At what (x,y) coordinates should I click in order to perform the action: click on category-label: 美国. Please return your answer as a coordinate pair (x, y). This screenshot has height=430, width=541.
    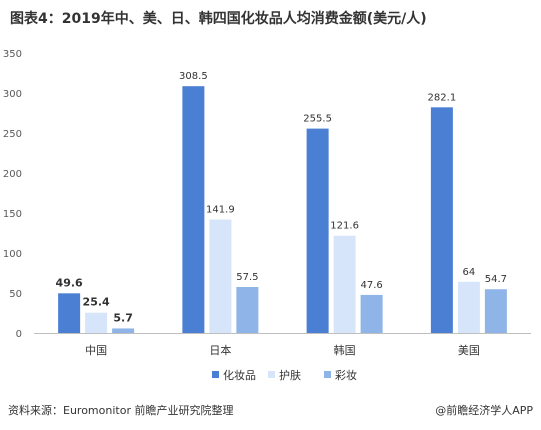
    Looking at the image, I should click on (469, 350).